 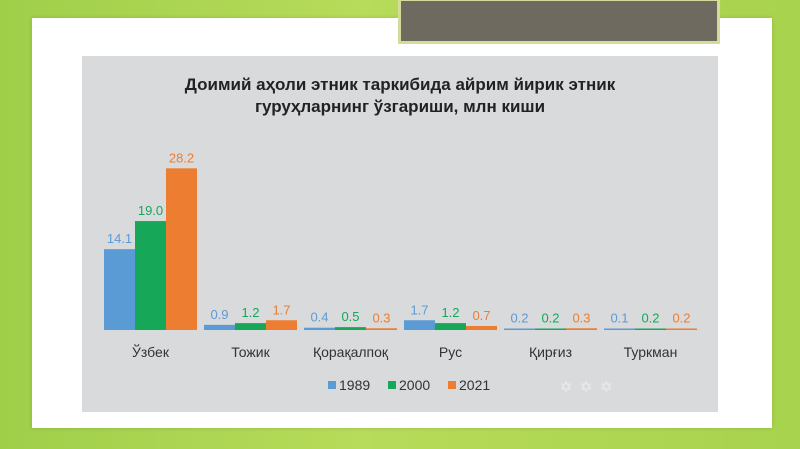 What do you see at coordinates (587, 390) in the screenshot?
I see `watermark: ꙳ ꙳ ꙳` at bounding box center [587, 390].